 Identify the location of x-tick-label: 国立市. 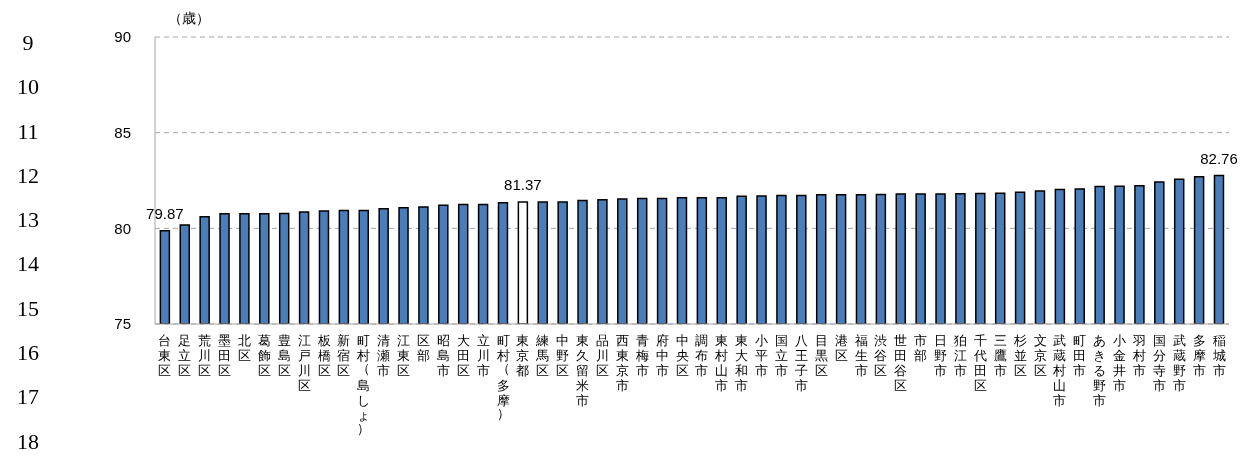
(781, 355).